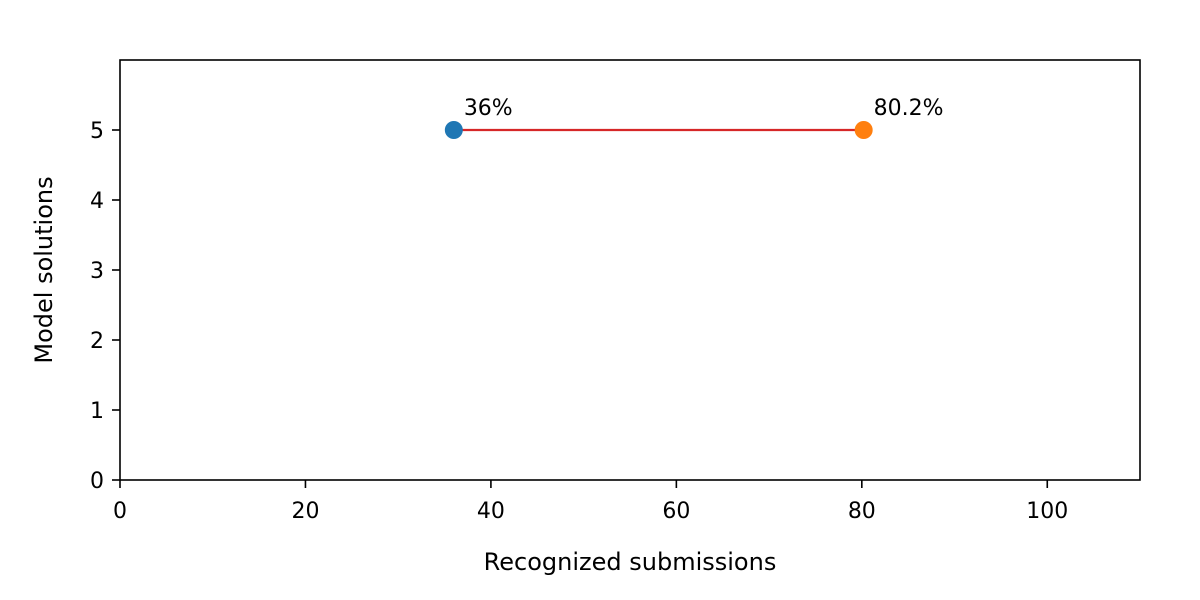 This screenshot has height=600, width=1200. I want to click on y-axis-label: Model solutions, so click(44, 269).